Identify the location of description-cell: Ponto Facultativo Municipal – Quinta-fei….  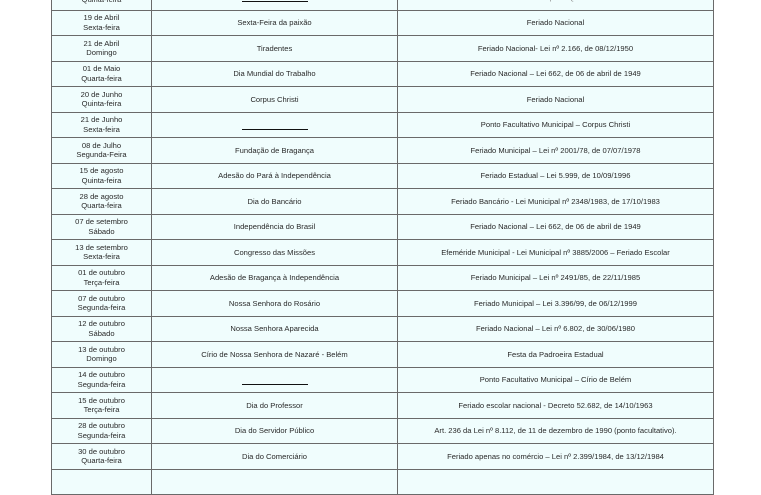
(555, 5).